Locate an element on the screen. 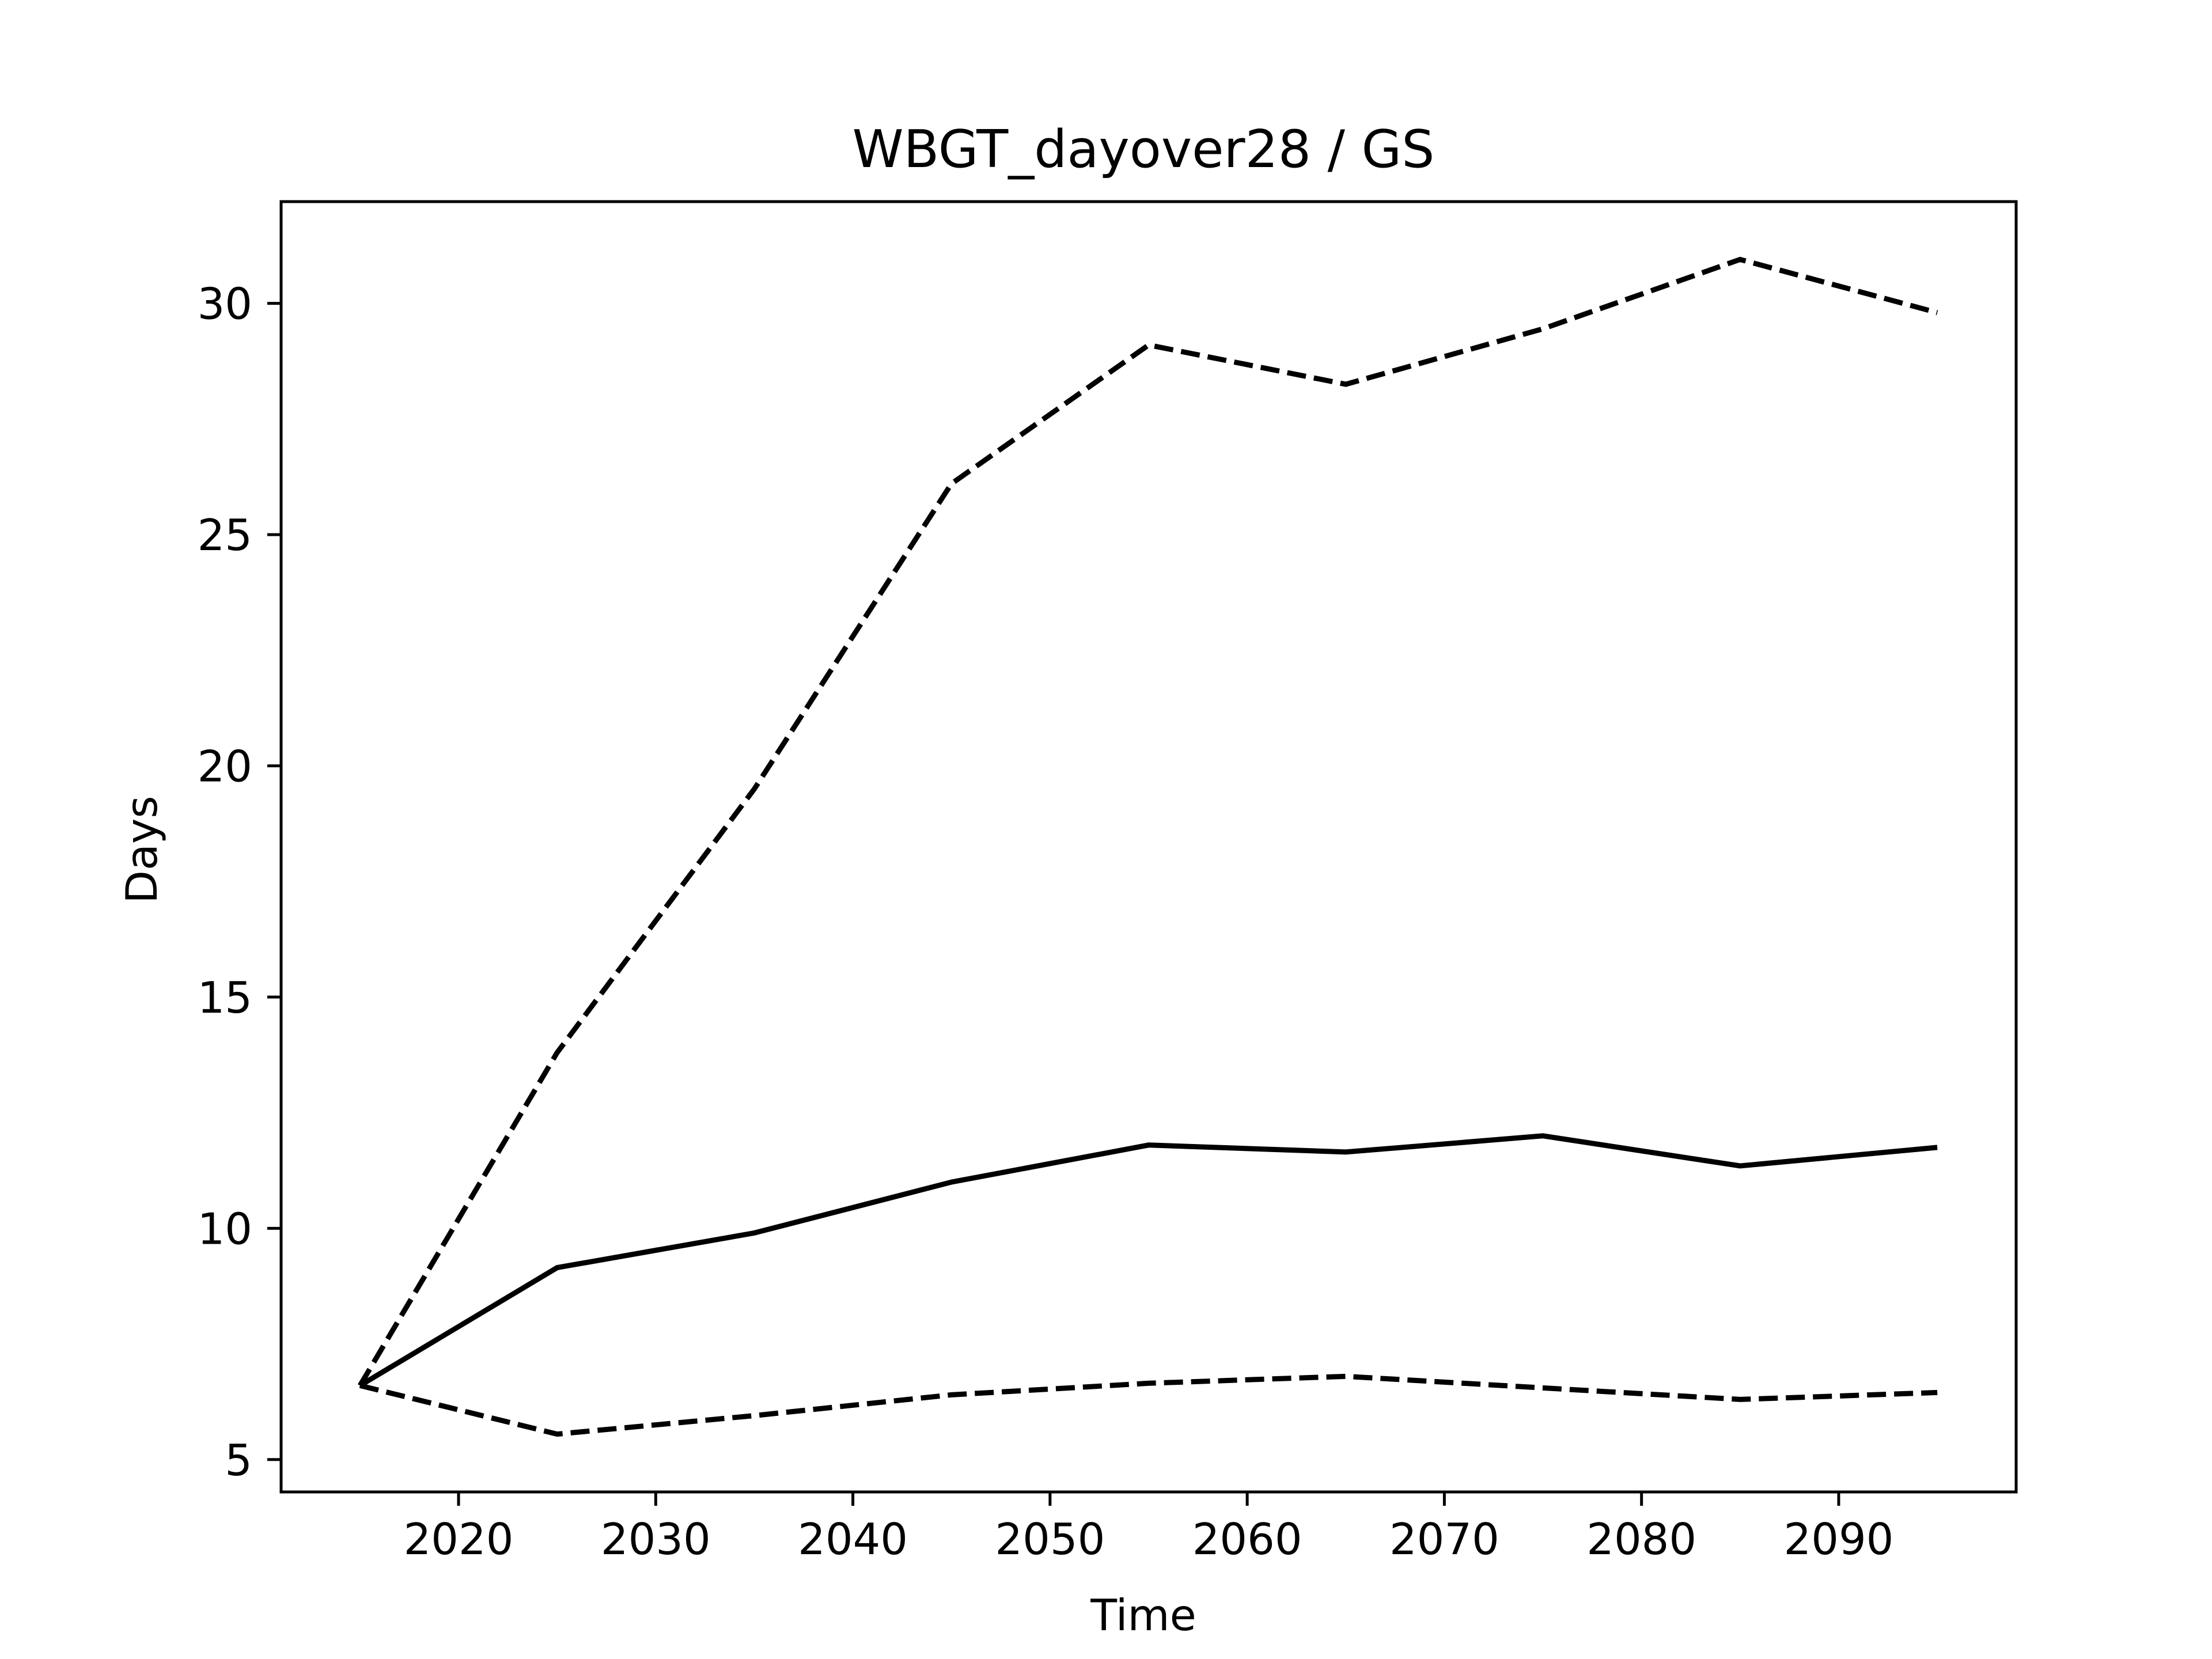  x-tick-label: 2030 is located at coordinates (656, 1539).